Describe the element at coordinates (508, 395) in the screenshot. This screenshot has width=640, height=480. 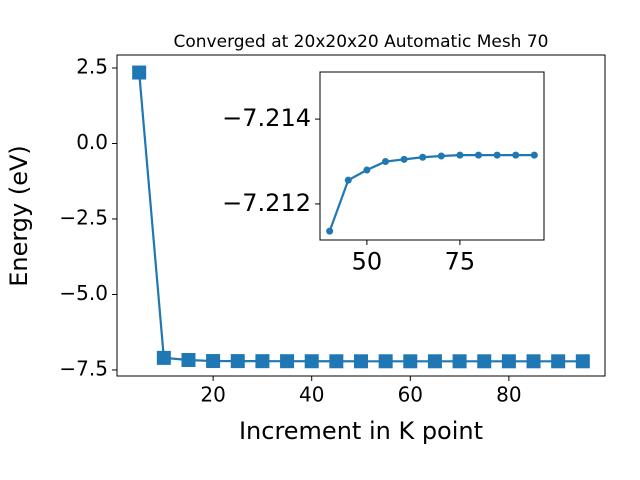
I see `x-tick-label: 80` at that location.